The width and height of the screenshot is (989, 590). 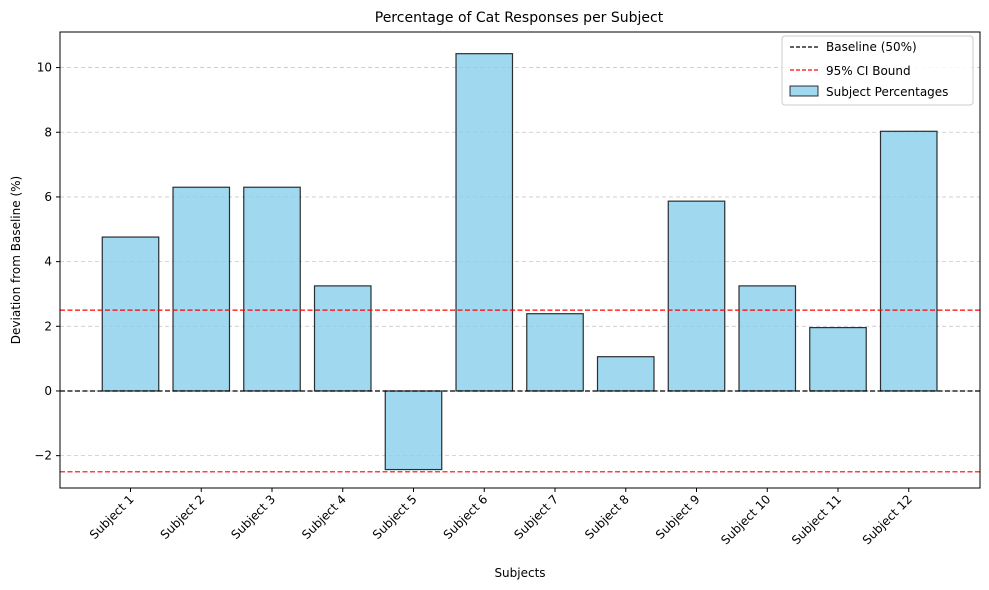 I want to click on x-tick-label: Subject 4, so click(x=324, y=517).